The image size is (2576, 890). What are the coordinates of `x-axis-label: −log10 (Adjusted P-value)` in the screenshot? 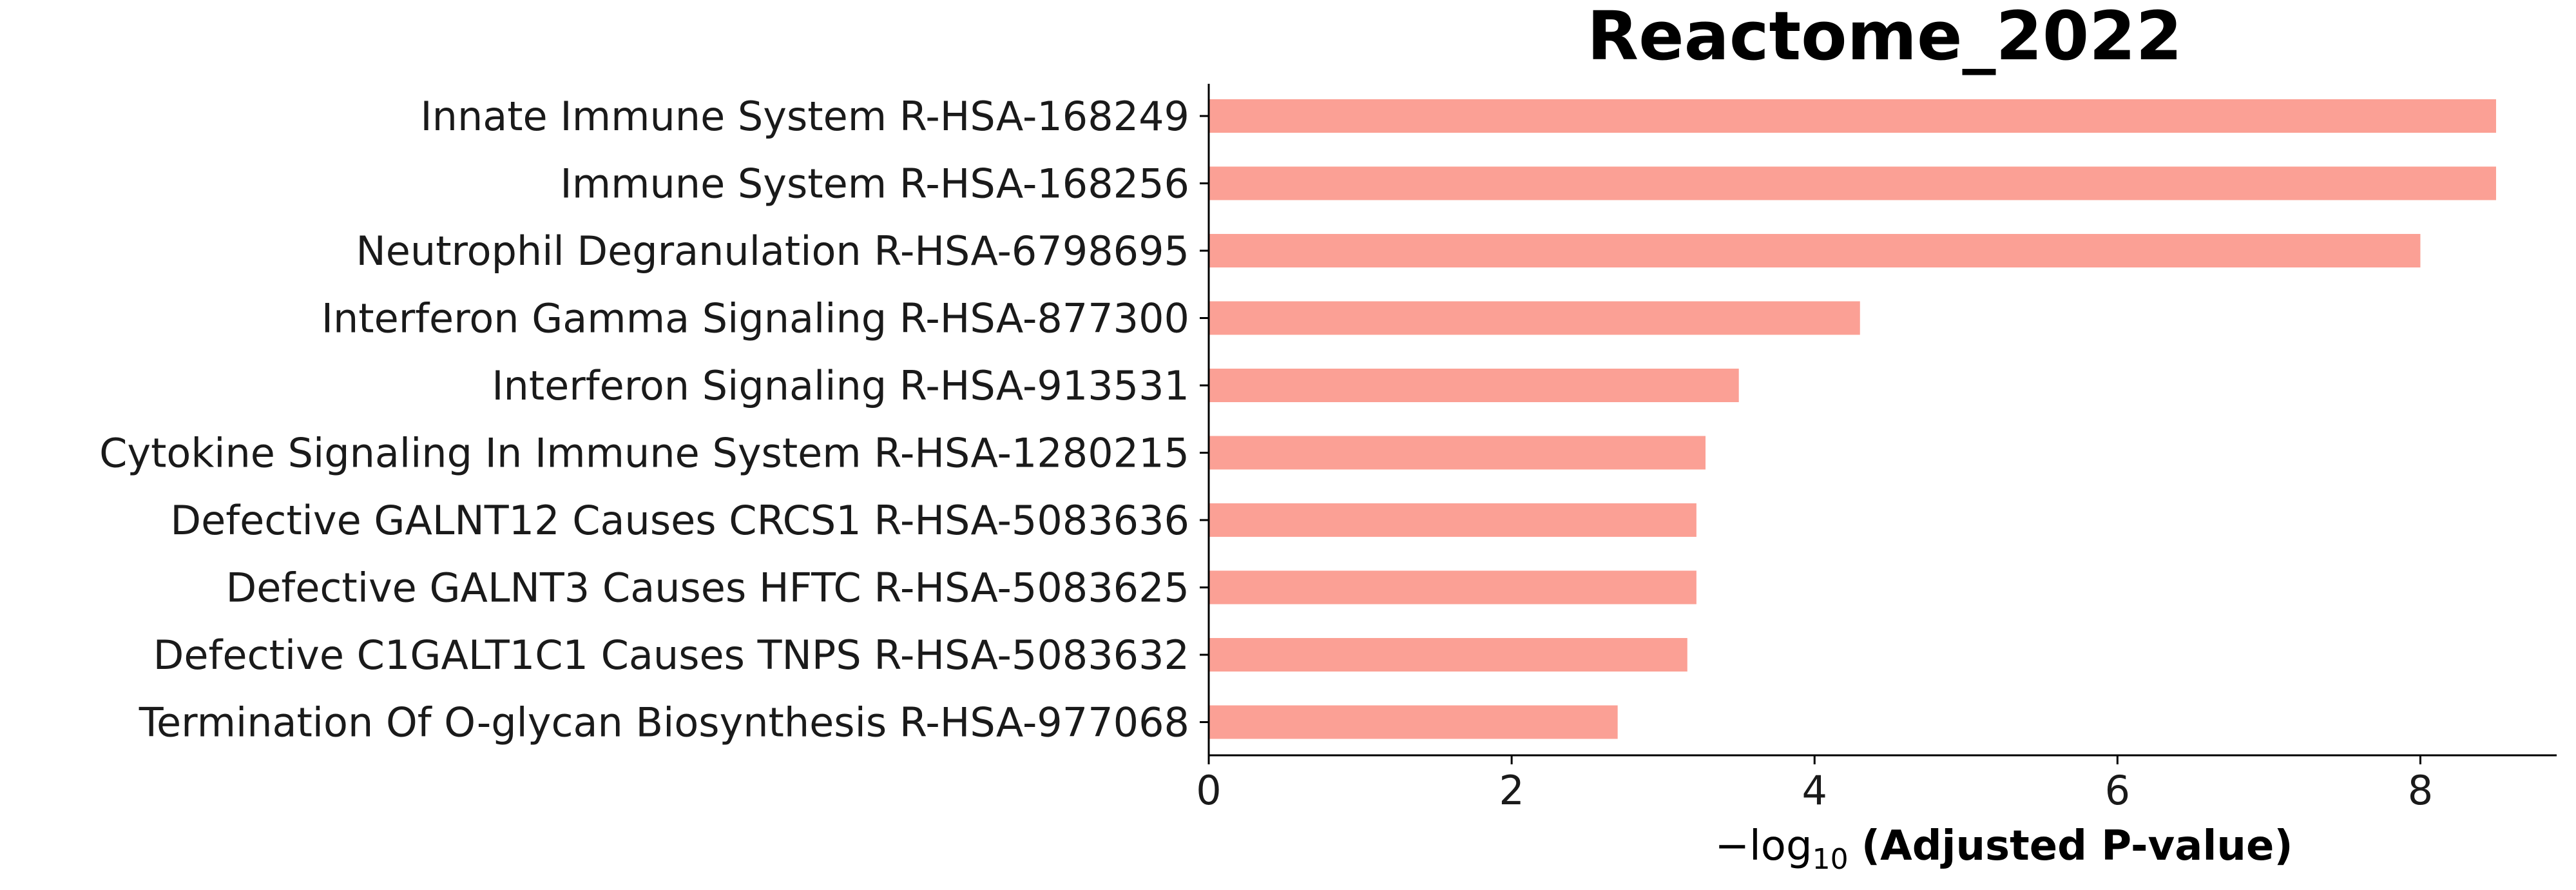 It's located at (2003, 849).